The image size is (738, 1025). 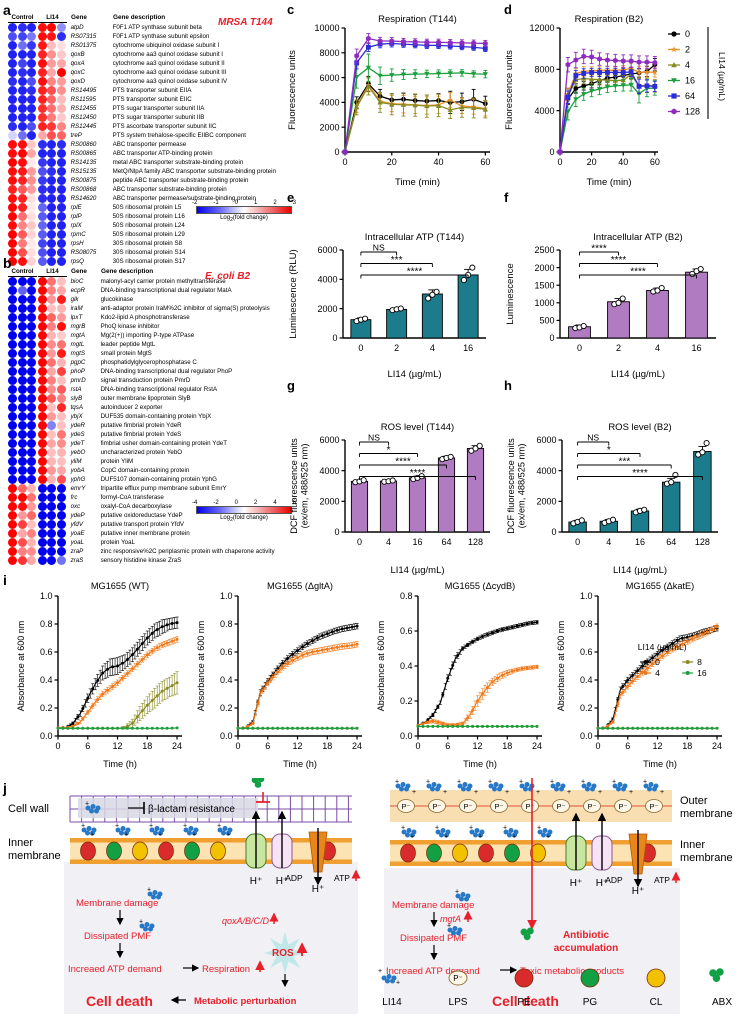 I want to click on legend-label: 2, so click(x=687, y=50).